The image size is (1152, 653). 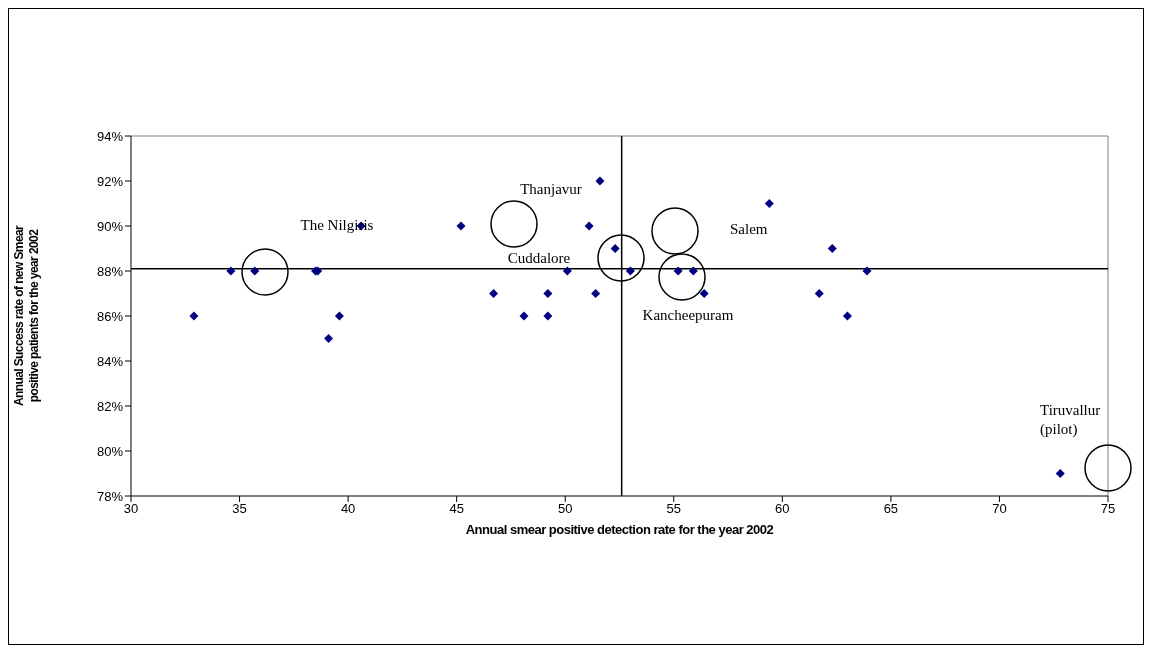 I want to click on x-tick-label: 30, so click(x=131, y=509).